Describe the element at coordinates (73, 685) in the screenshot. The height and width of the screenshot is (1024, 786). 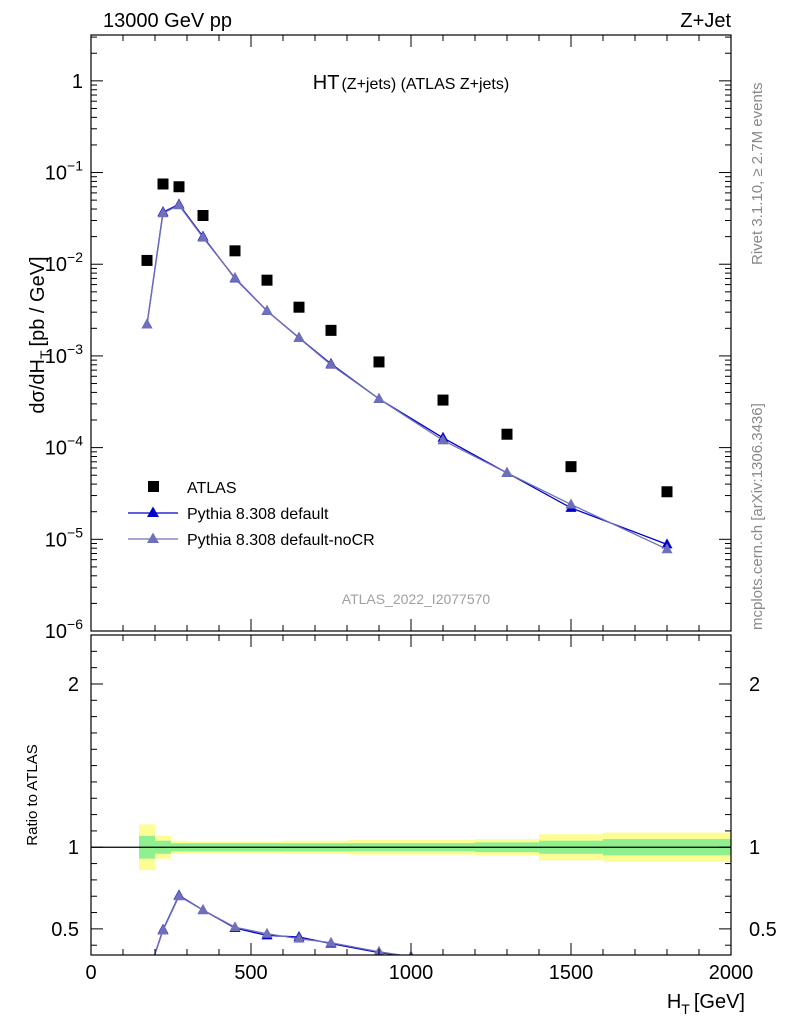
I see `ratio-y-tick-label: 2` at that location.